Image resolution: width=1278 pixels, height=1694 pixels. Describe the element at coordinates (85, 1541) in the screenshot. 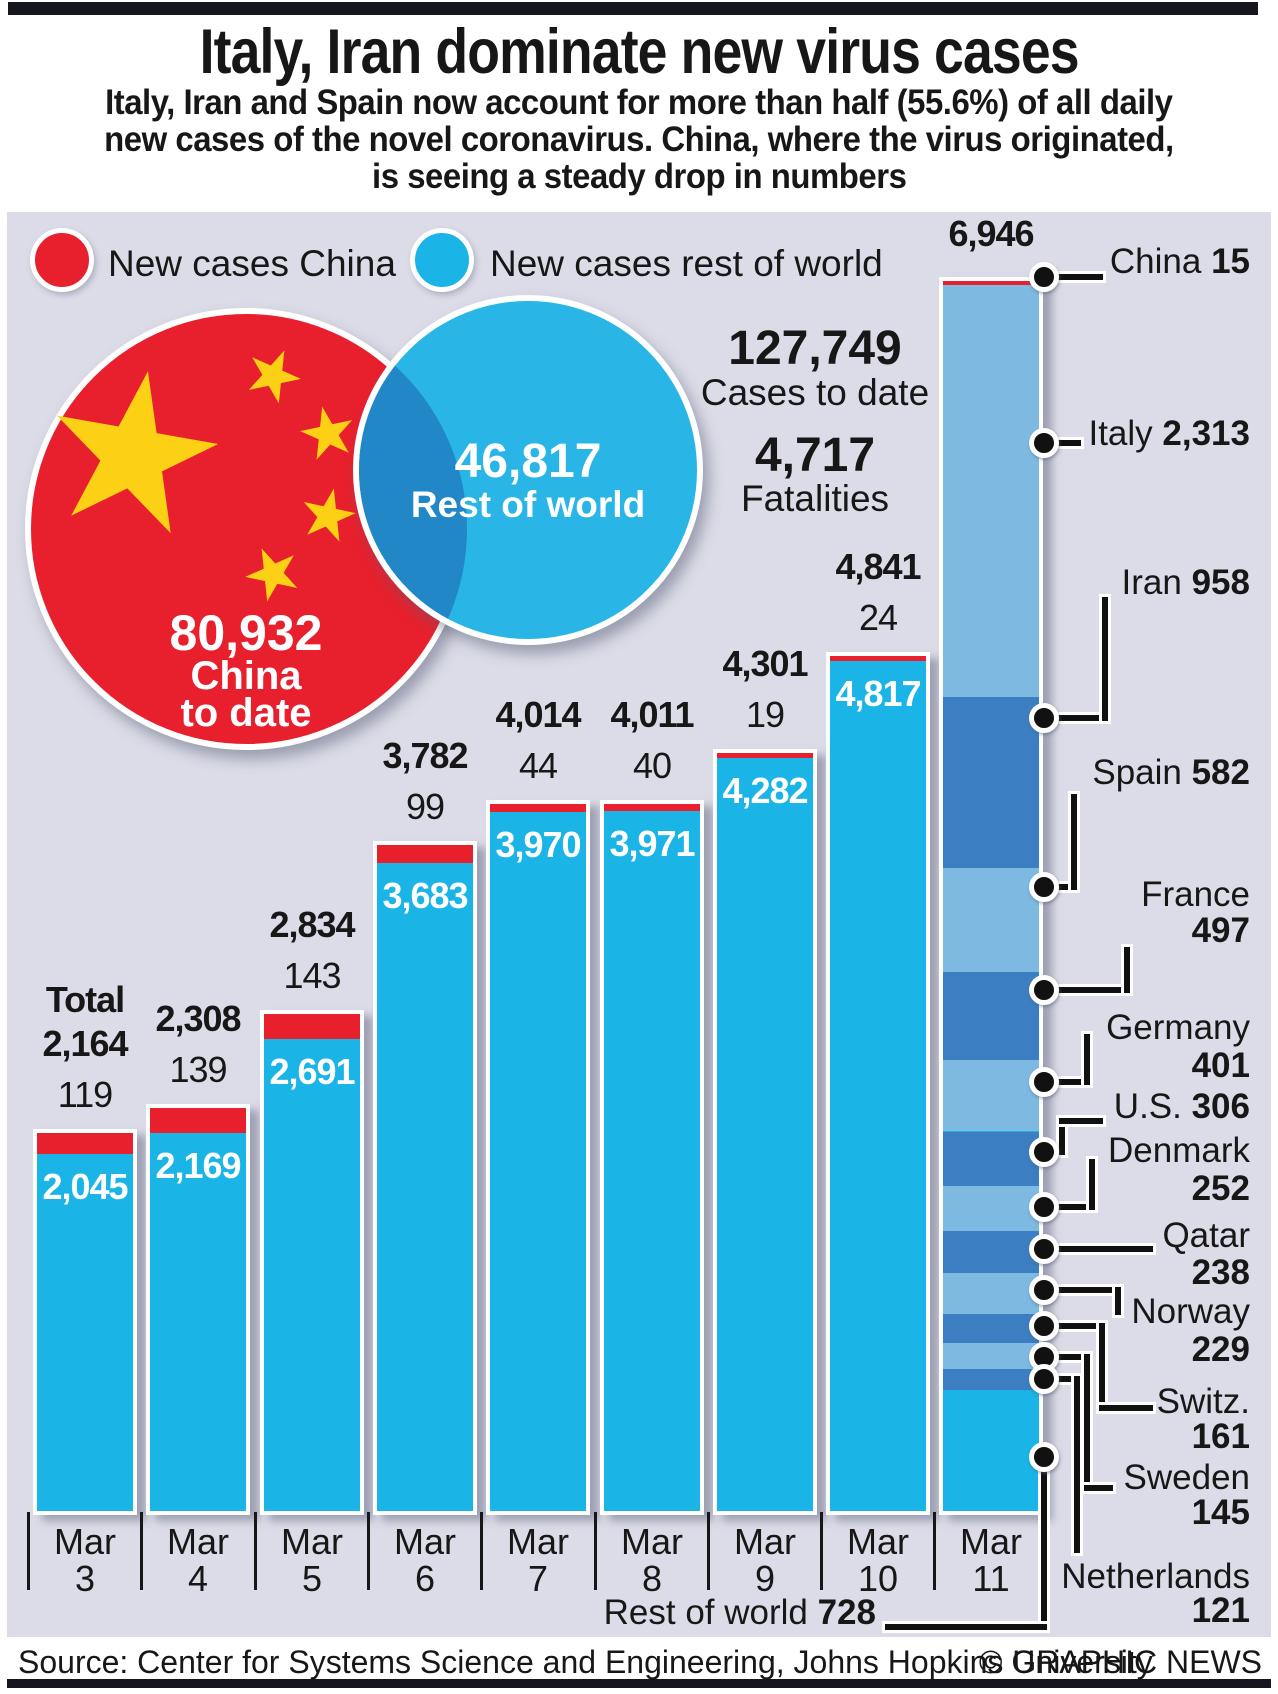

I see `axis-label-month-3: Mar` at that location.